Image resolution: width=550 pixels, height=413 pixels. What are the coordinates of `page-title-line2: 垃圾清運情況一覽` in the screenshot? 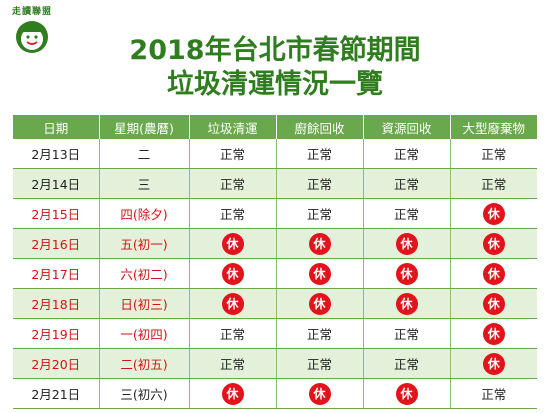 It's located at (275, 84).